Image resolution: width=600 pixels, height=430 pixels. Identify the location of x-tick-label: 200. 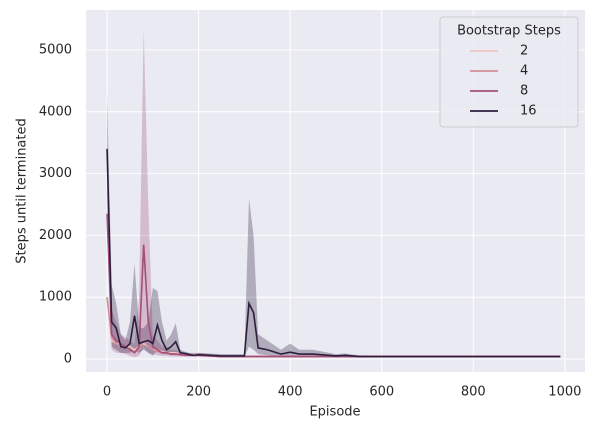
(198, 392).